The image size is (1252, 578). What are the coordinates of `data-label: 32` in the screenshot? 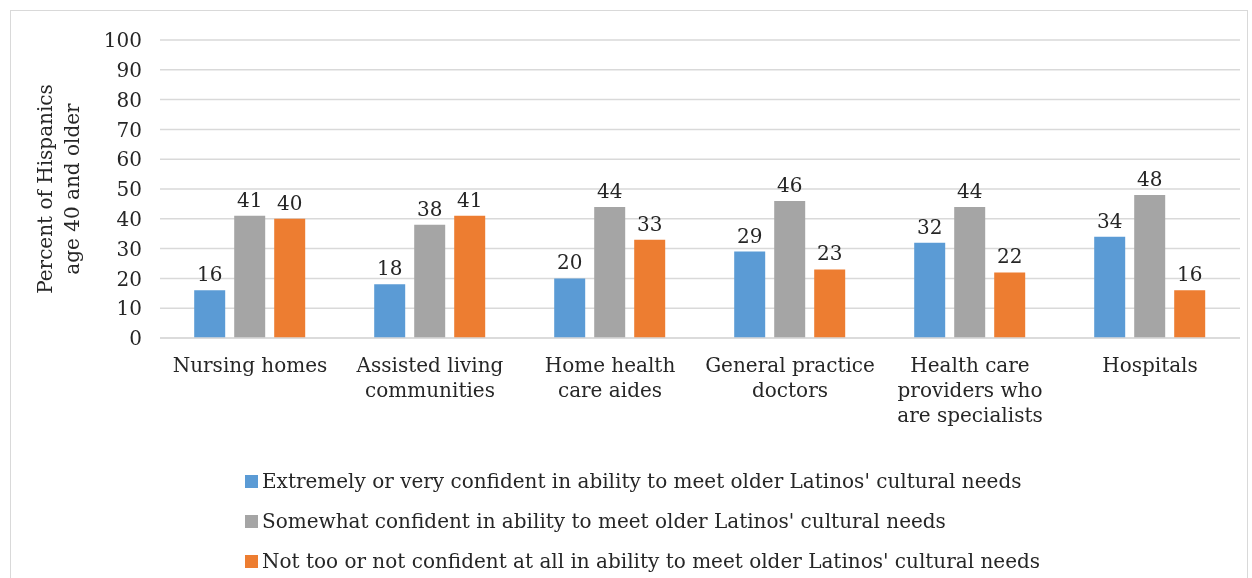 It's located at (929, 226).